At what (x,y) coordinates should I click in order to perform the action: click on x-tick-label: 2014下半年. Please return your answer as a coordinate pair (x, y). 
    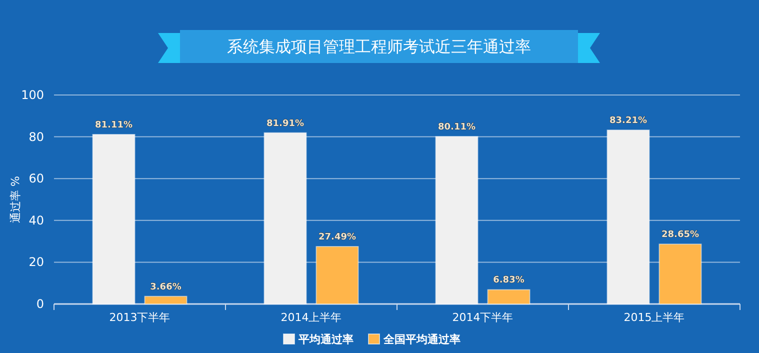
    Looking at the image, I should click on (483, 317).